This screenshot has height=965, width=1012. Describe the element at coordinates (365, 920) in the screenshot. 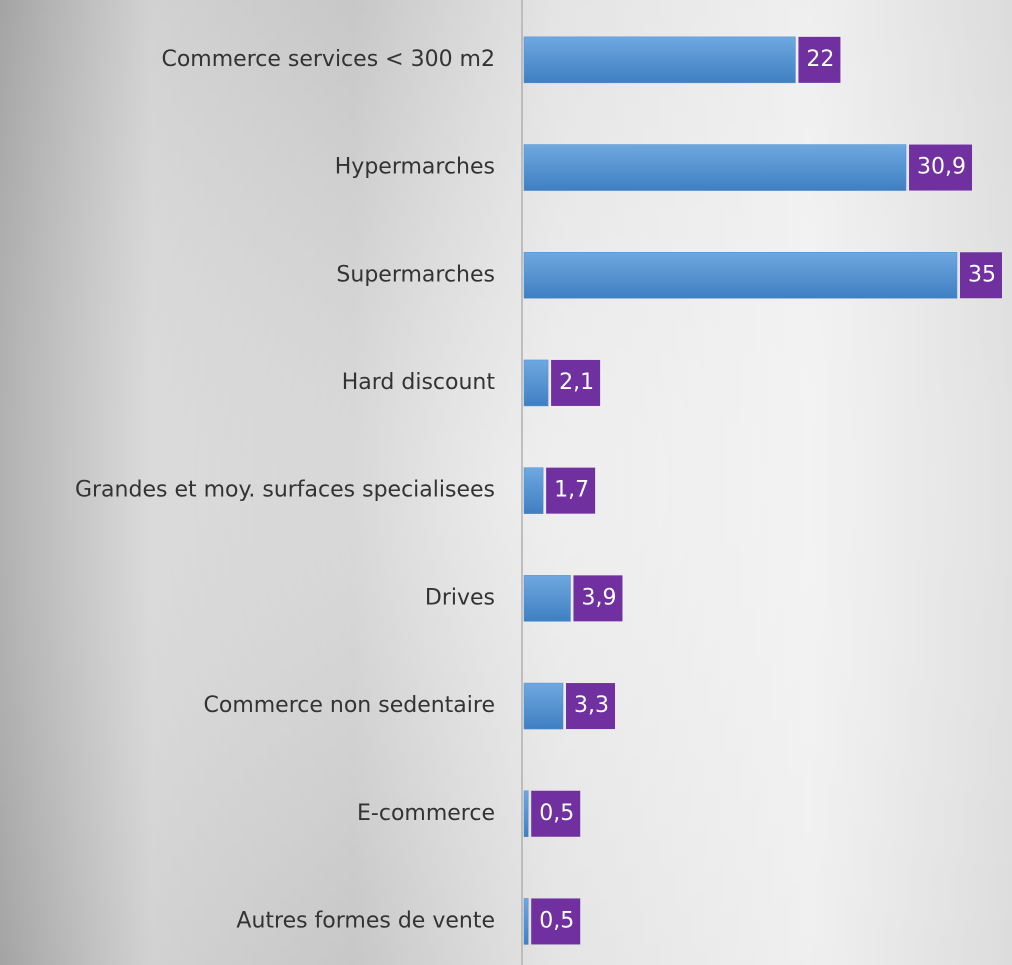

I see `category-label: Autres formes de vente` at that location.